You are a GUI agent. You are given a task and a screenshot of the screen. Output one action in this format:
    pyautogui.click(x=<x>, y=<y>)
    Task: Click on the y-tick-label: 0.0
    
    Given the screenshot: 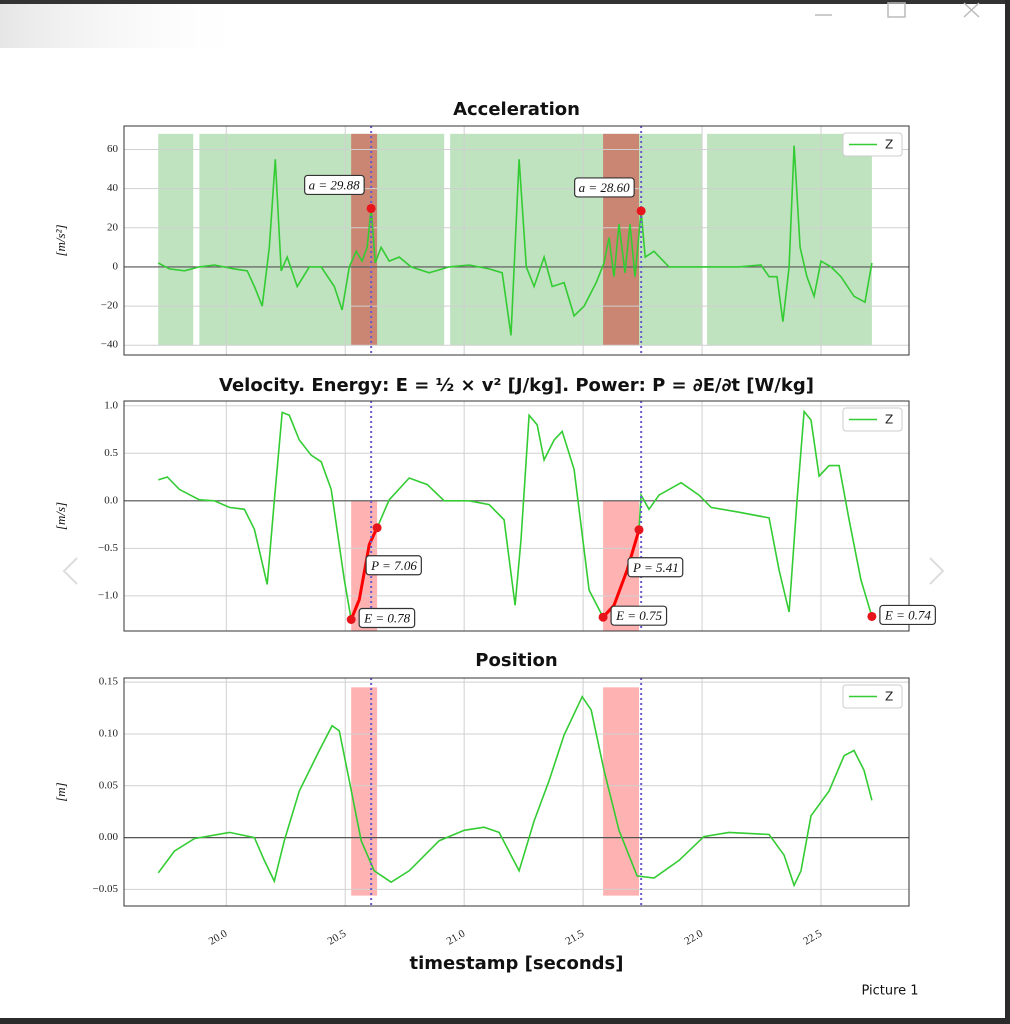 What is the action you would take?
    pyautogui.click(x=111, y=500)
    